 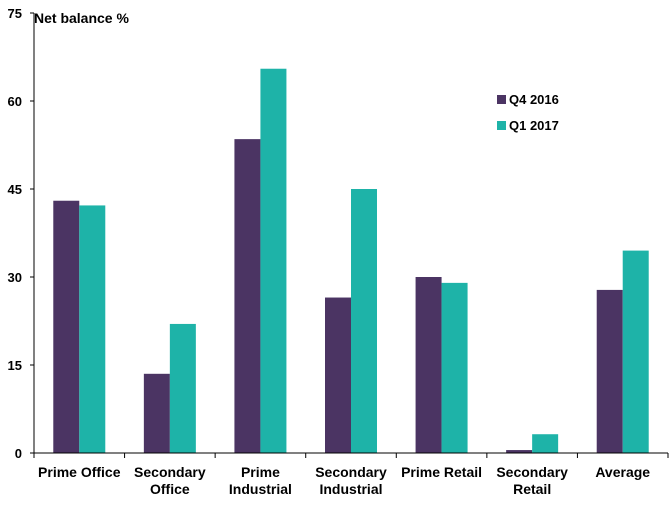 I want to click on legend: Q4 2016 Q1 2017, so click(x=528, y=112).